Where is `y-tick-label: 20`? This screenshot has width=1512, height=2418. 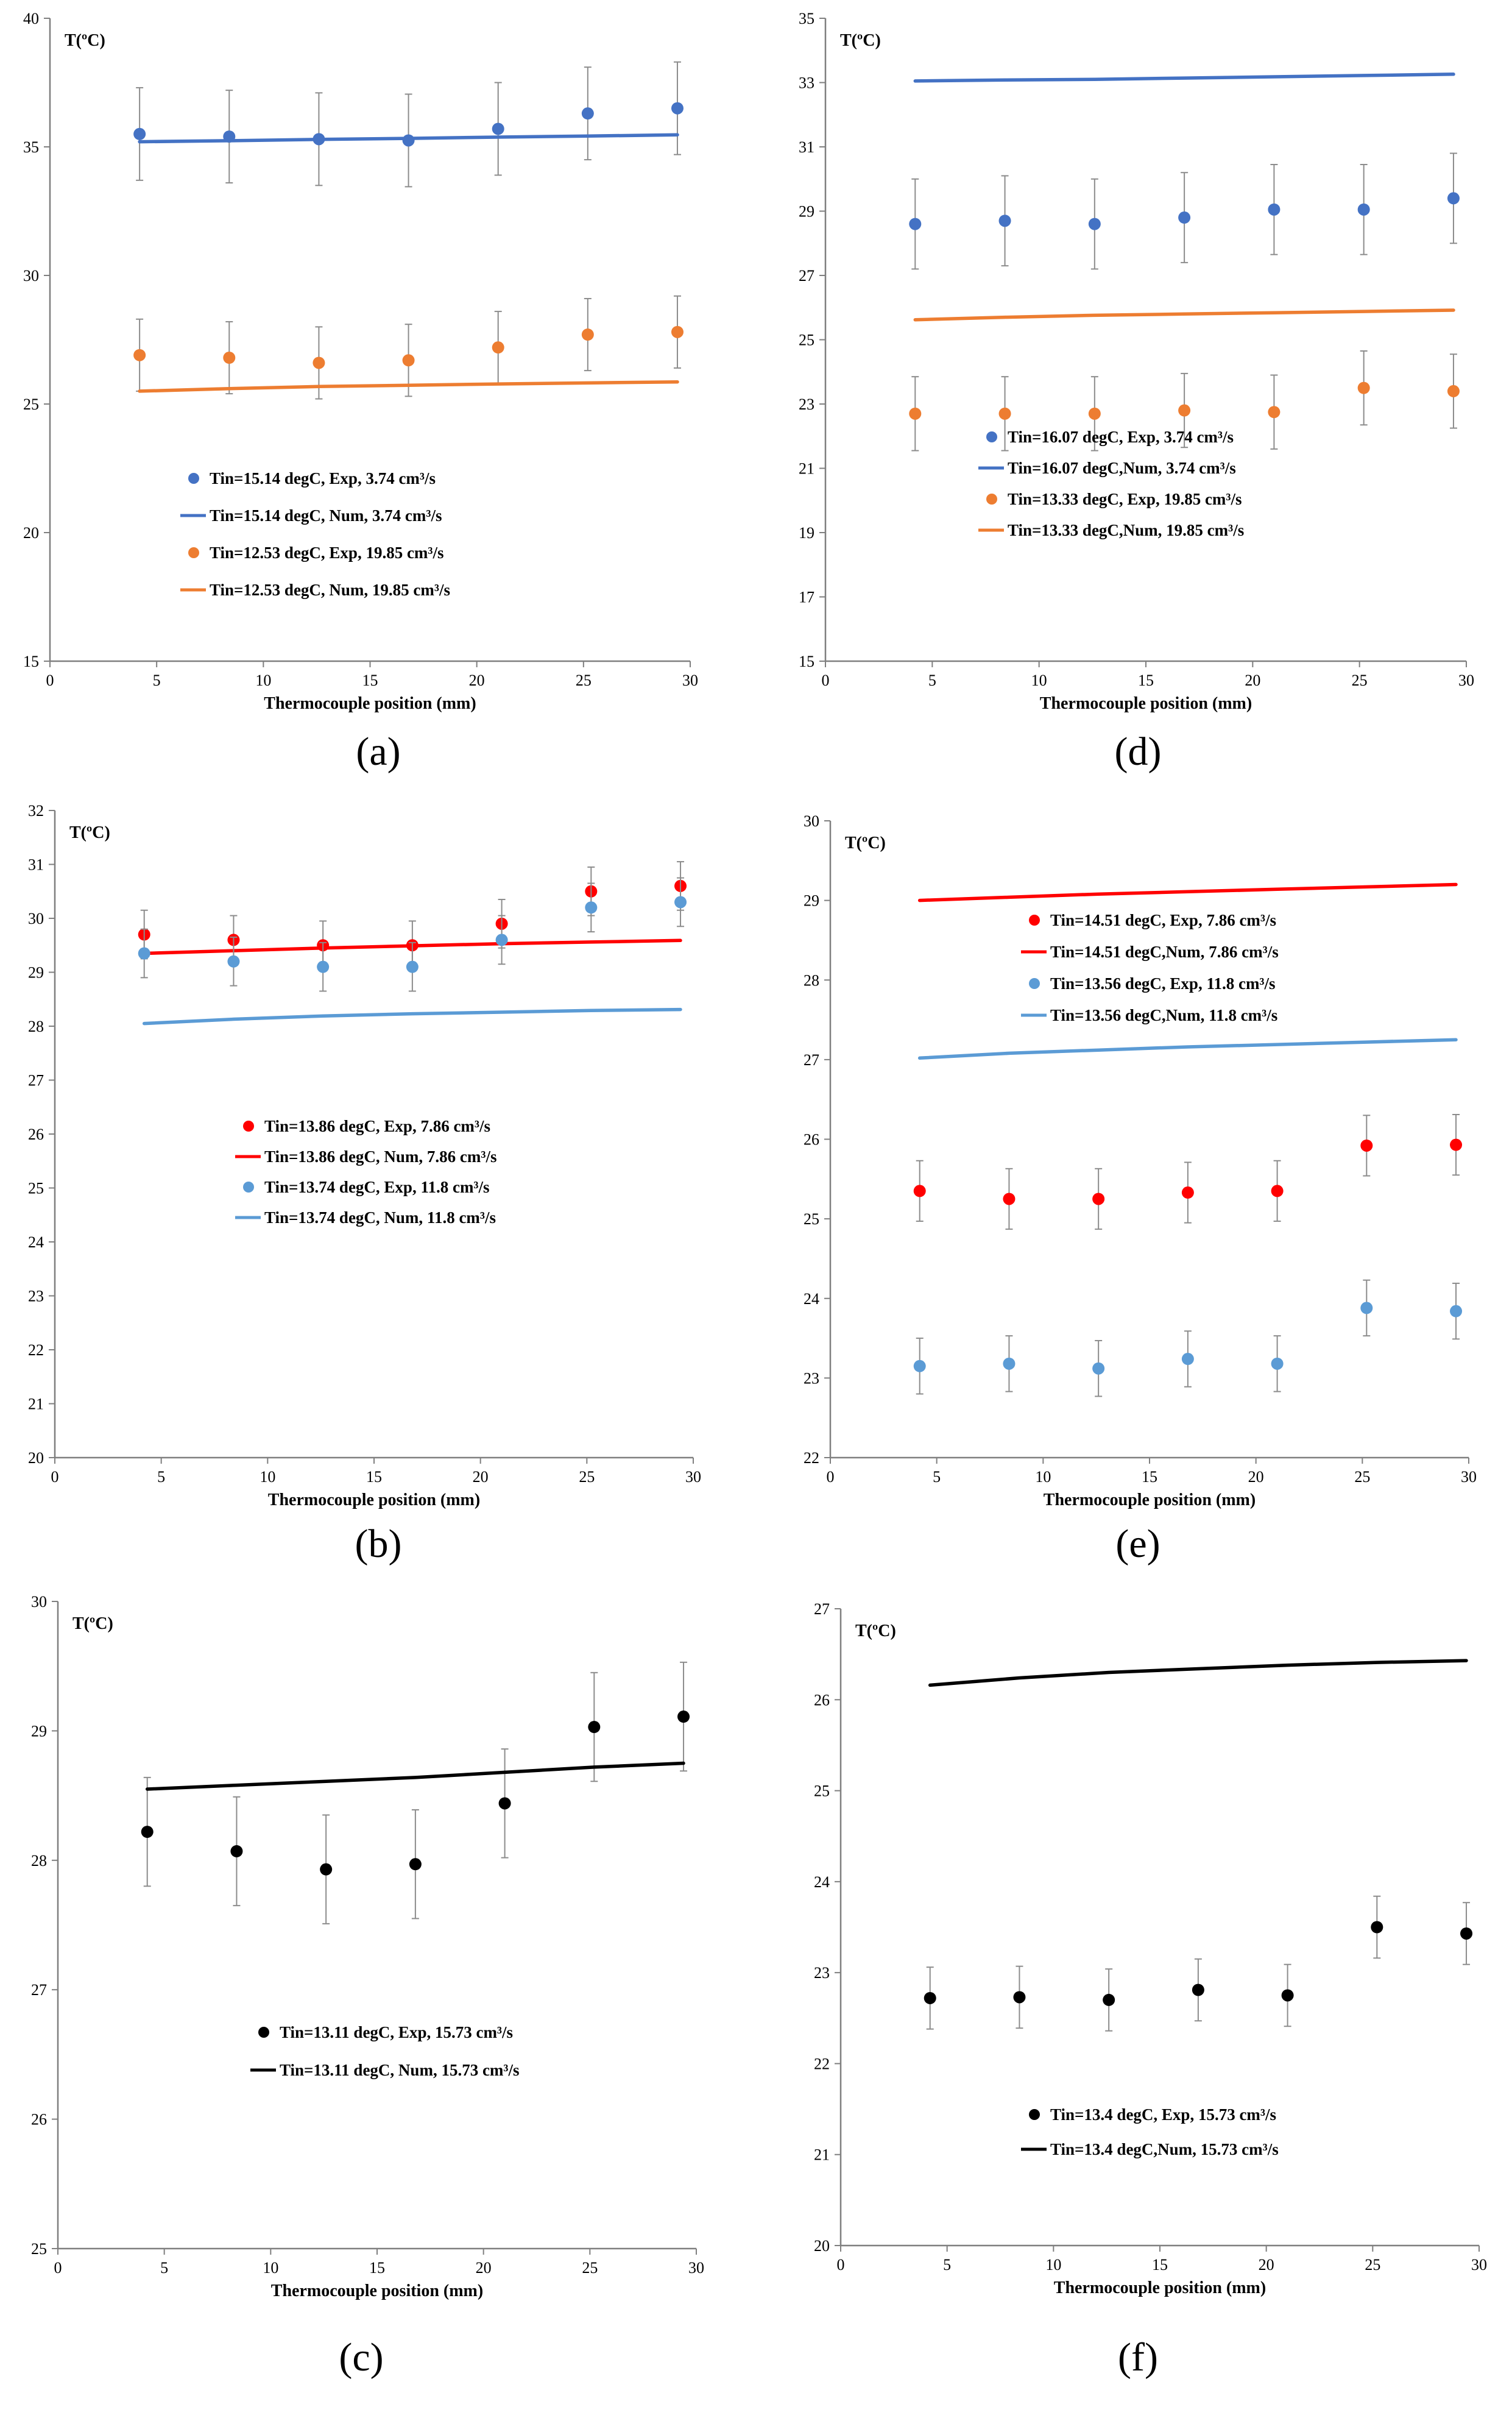 y-tick-label: 20 is located at coordinates (822, 2246).